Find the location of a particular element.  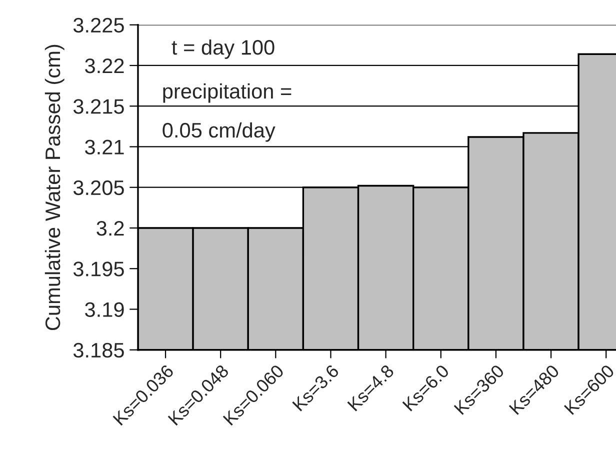

y-axis-title: Cumulative Water Passed (cm) is located at coordinates (54, 187).